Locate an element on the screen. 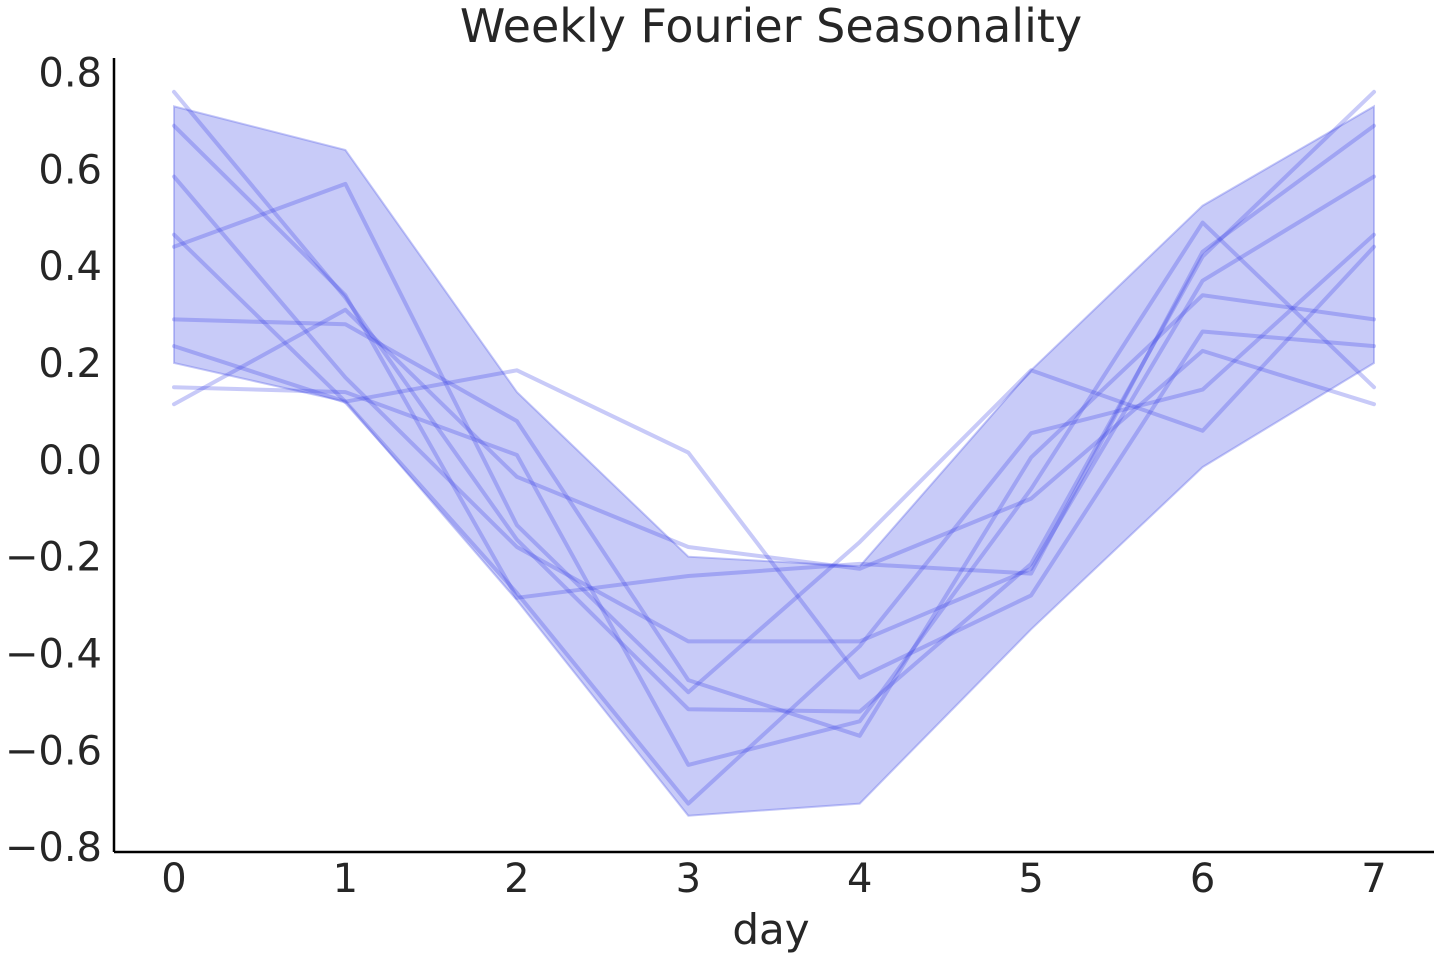  y-tick-label: 0.0 is located at coordinates (70, 461).